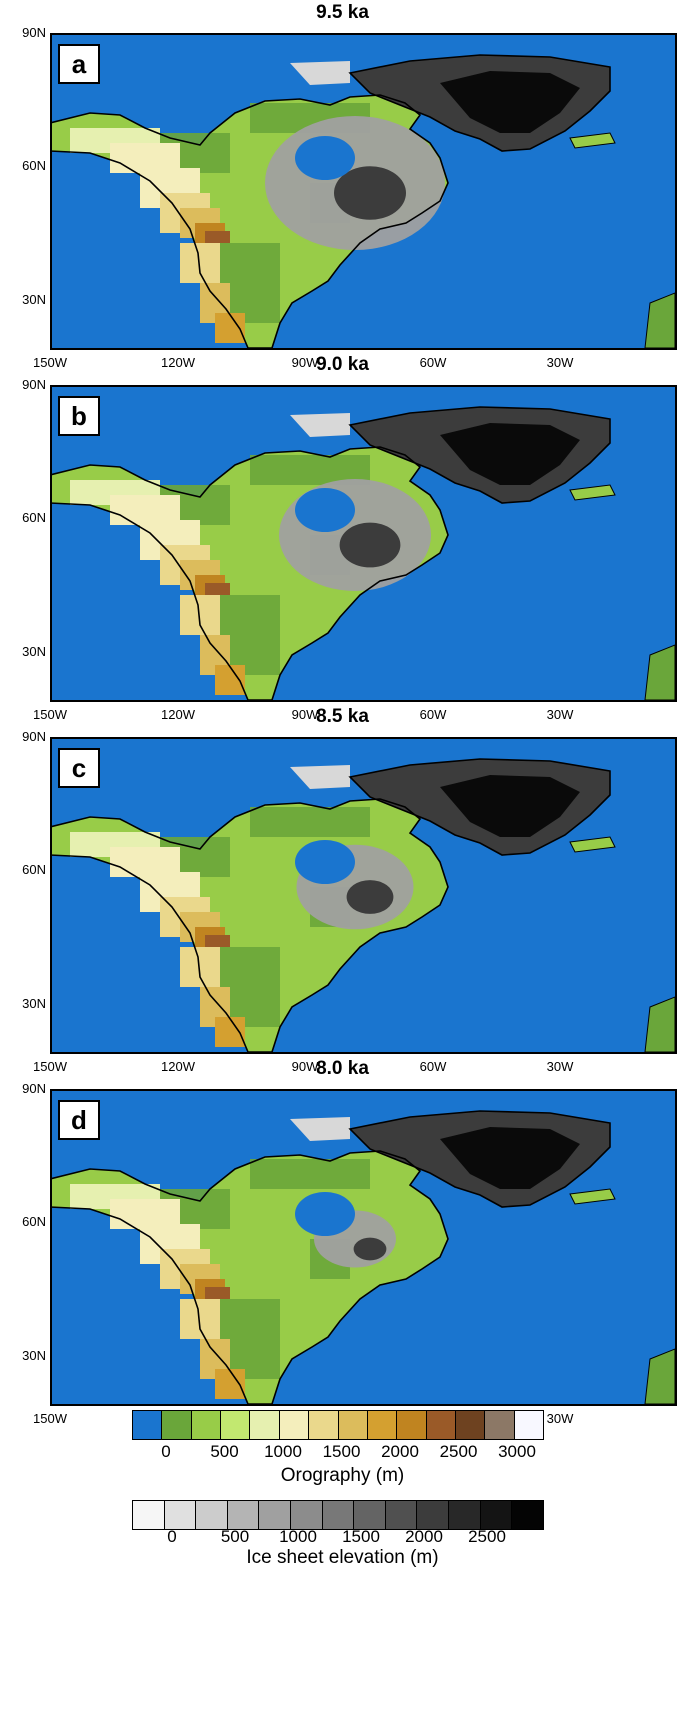  What do you see at coordinates (342, 364) in the screenshot?
I see `panel-title: 9.0 ka` at bounding box center [342, 364].